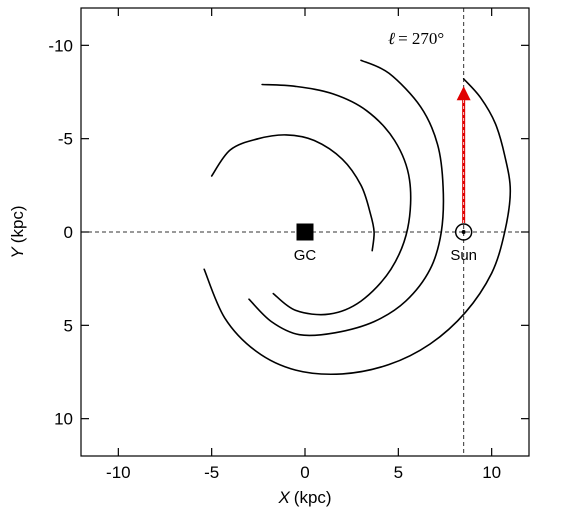 Image resolution: width=568 pixels, height=519 pixels. Describe the element at coordinates (463, 93) in the screenshot. I see `arrow-head` at that location.